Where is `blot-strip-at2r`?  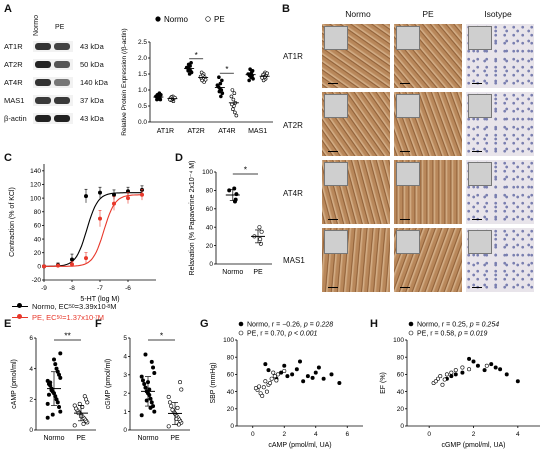
blot-strip-at2r is located at coordinates (53, 64).